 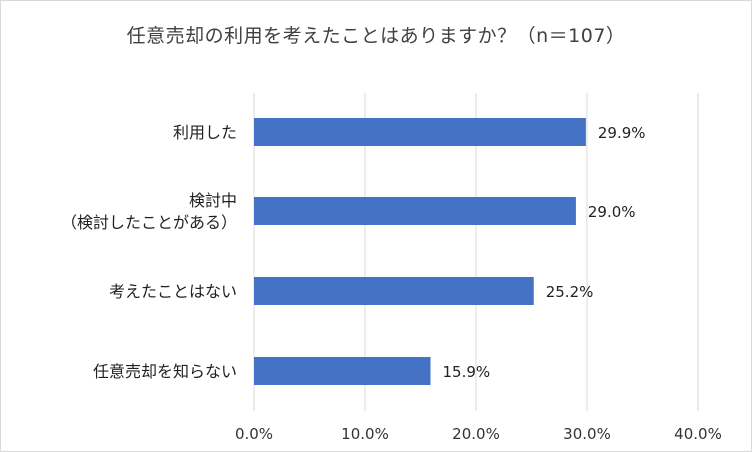 What do you see at coordinates (570, 292) in the screenshot?
I see `data-label: 25.2%` at bounding box center [570, 292].